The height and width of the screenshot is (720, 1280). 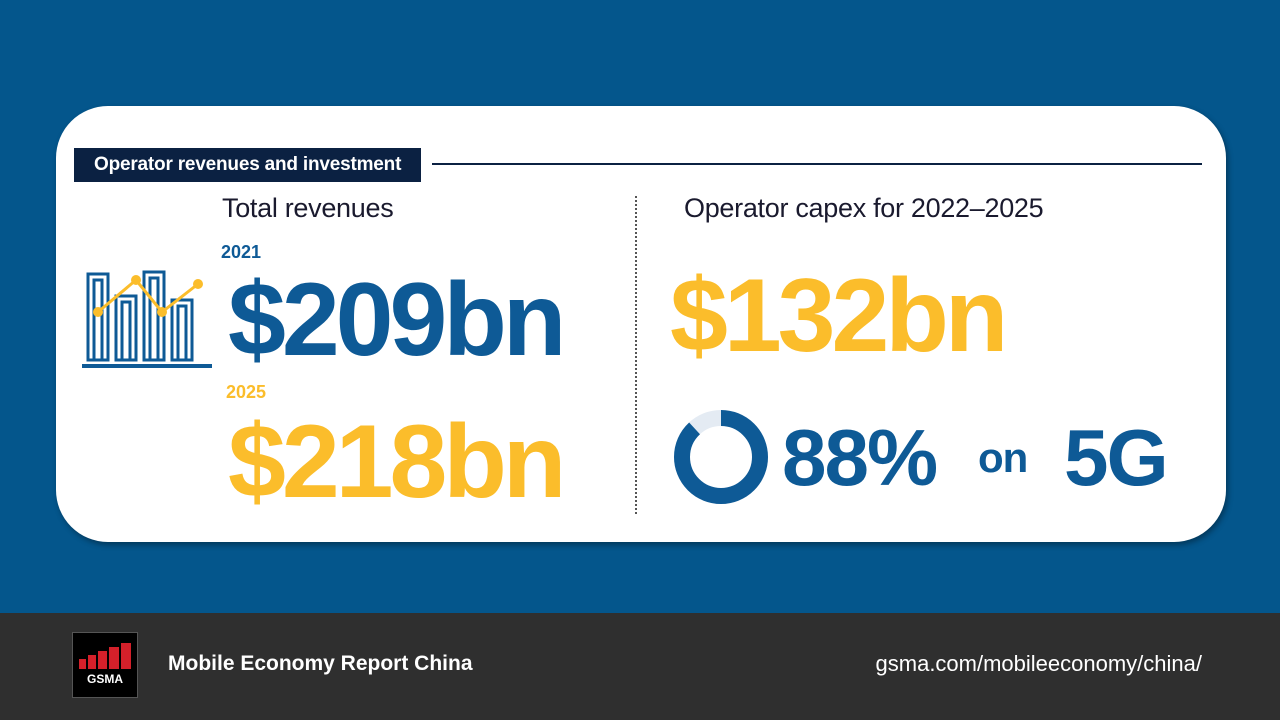 I want to click on revenue-year-2025: 2025, so click(x=246, y=392).